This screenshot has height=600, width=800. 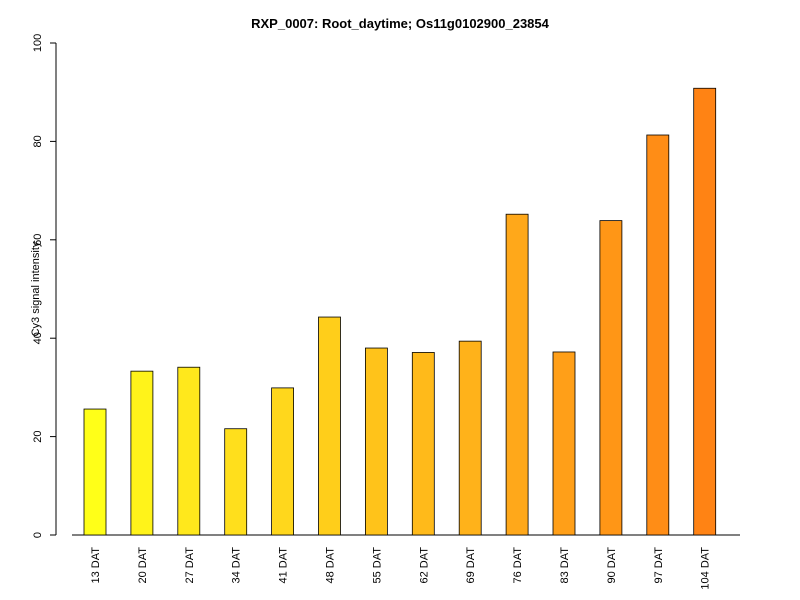 I want to click on y-tick-label: 0, so click(x=38, y=535).